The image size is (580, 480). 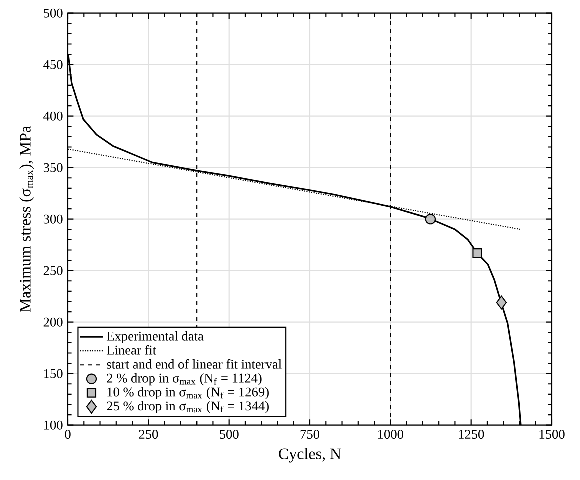 I want to click on legend-label: Experimental data, so click(x=155, y=337).